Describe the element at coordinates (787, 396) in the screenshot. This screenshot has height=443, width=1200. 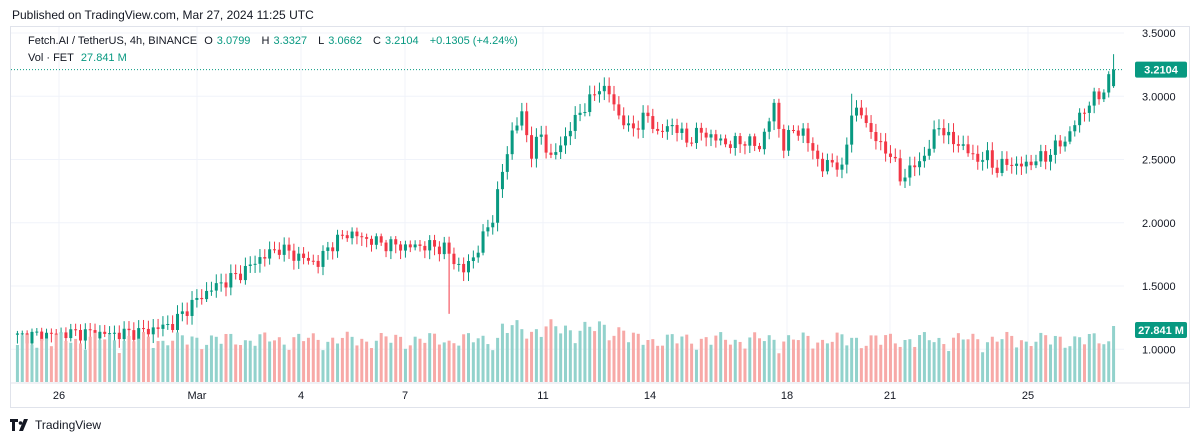
I see `time-axis-label: 18` at that location.